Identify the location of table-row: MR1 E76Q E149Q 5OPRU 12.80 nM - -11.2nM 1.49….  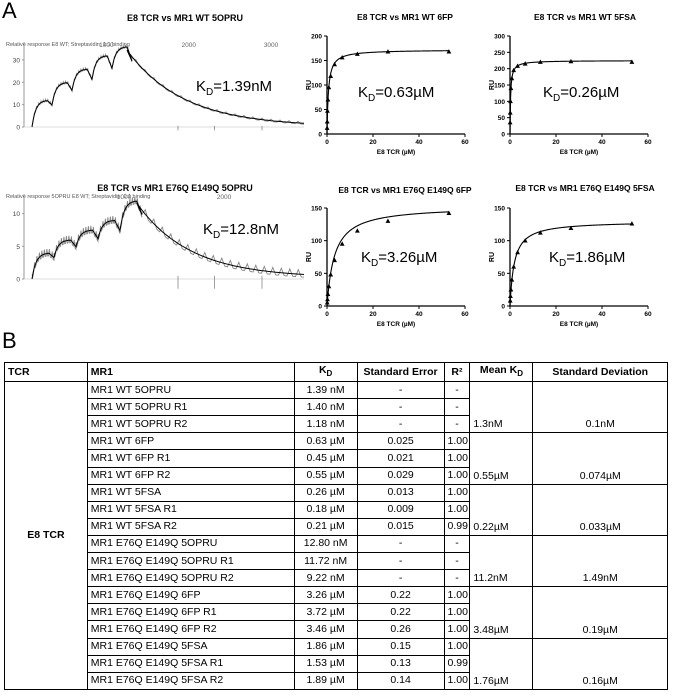
(336, 561).